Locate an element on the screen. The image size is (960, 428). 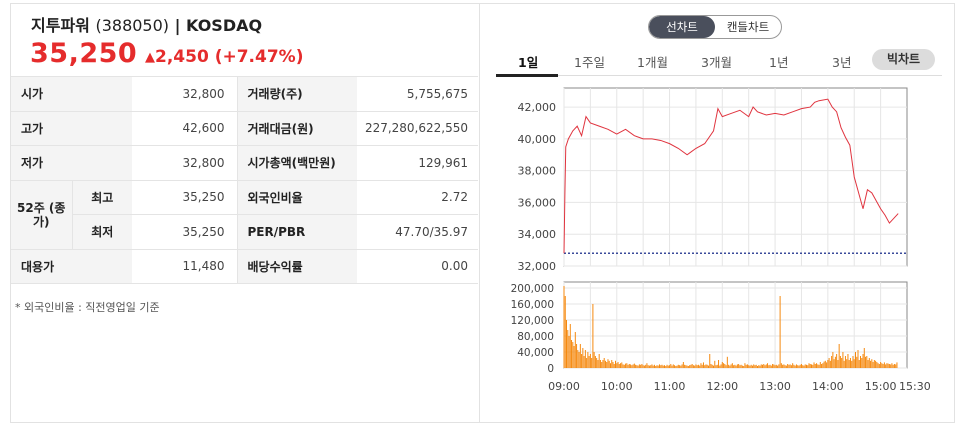
tab-1week: 1주일 is located at coordinates (589, 62).